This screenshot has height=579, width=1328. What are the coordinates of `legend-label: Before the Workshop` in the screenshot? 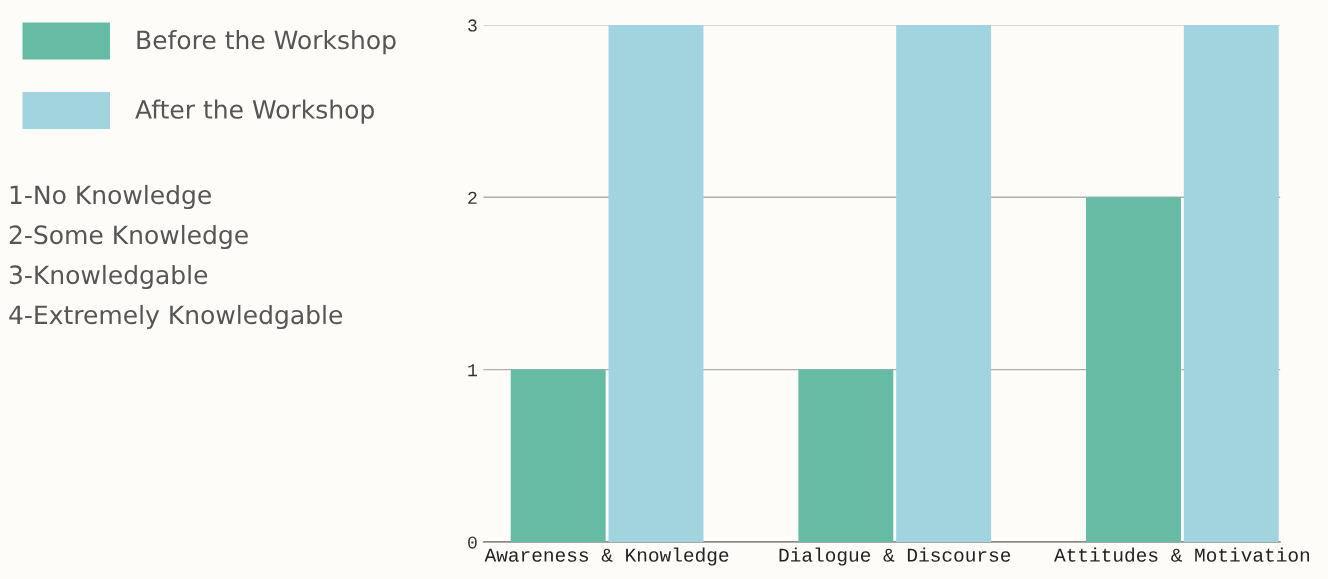 It's located at (266, 42).